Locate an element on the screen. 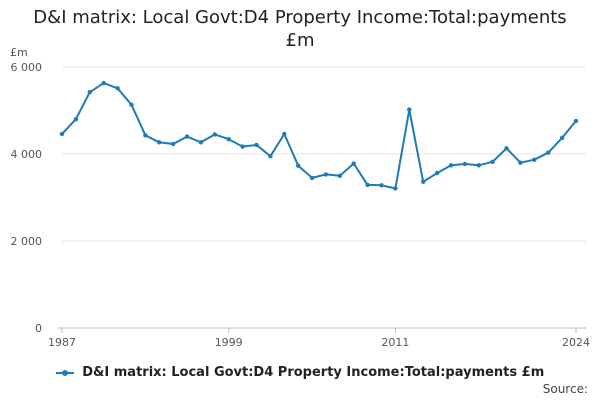 The height and width of the screenshot is (400, 600). legend-swatch-dot is located at coordinates (64, 372).